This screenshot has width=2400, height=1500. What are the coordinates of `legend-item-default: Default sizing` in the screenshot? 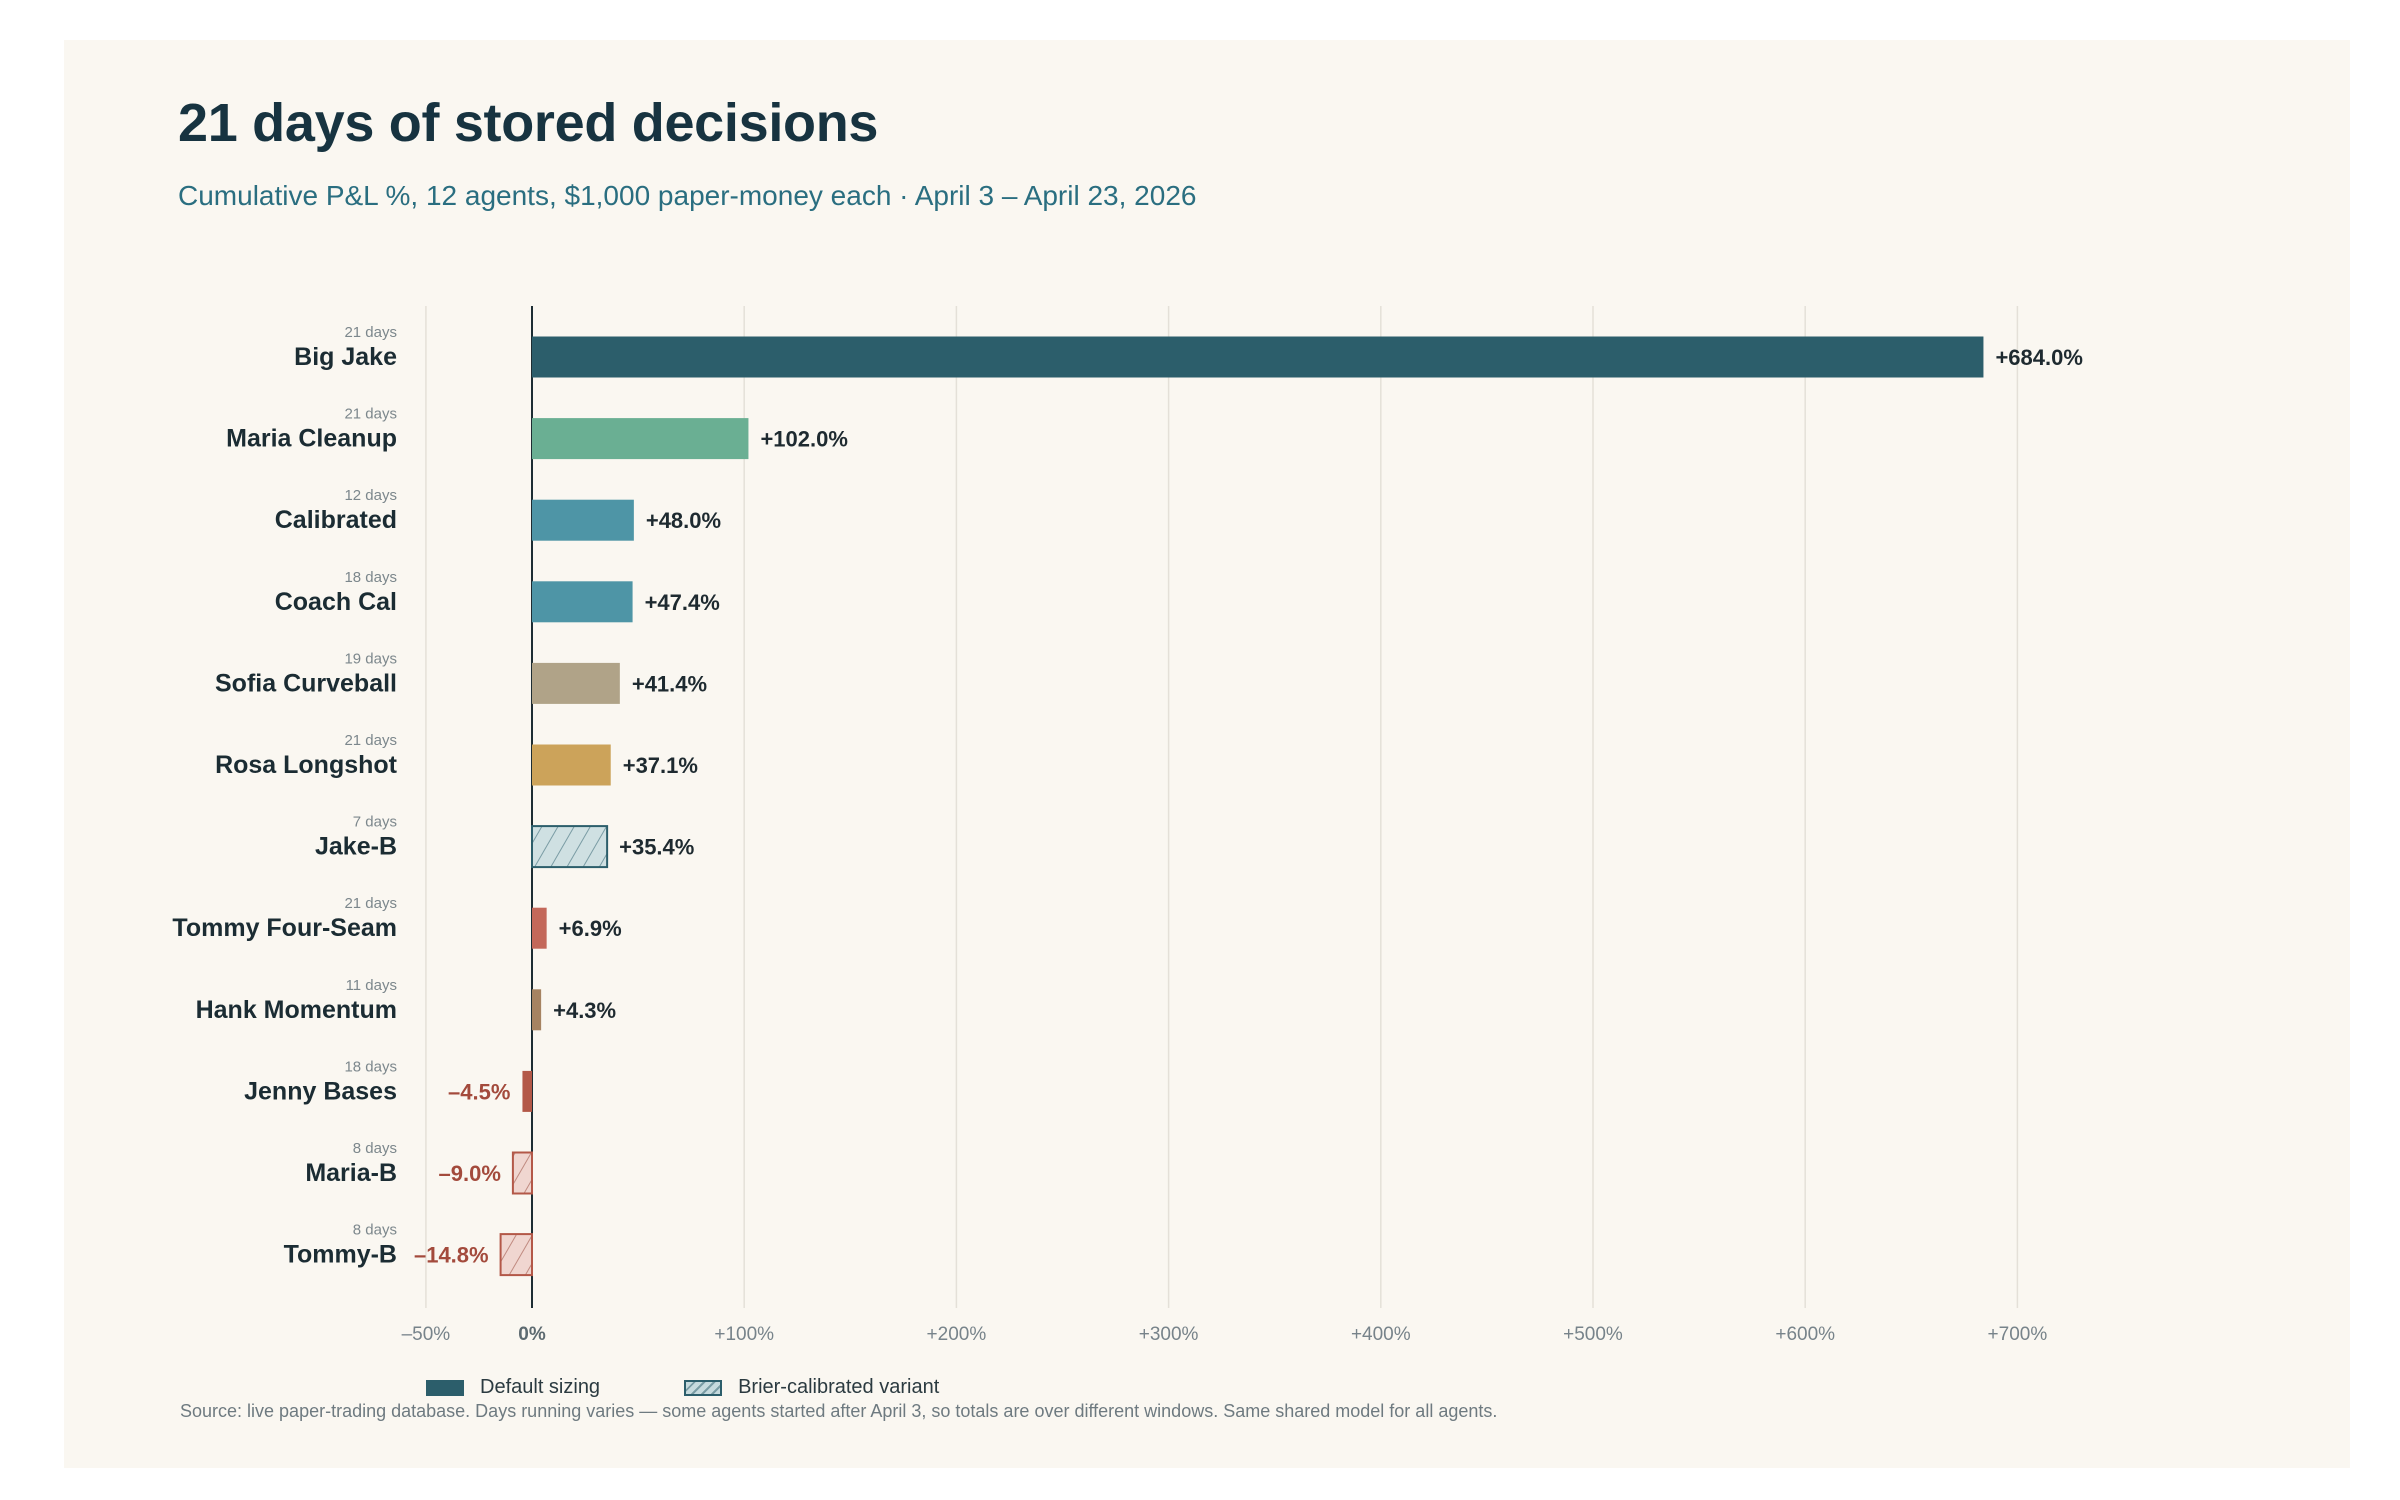 It's located at (513, 1387).